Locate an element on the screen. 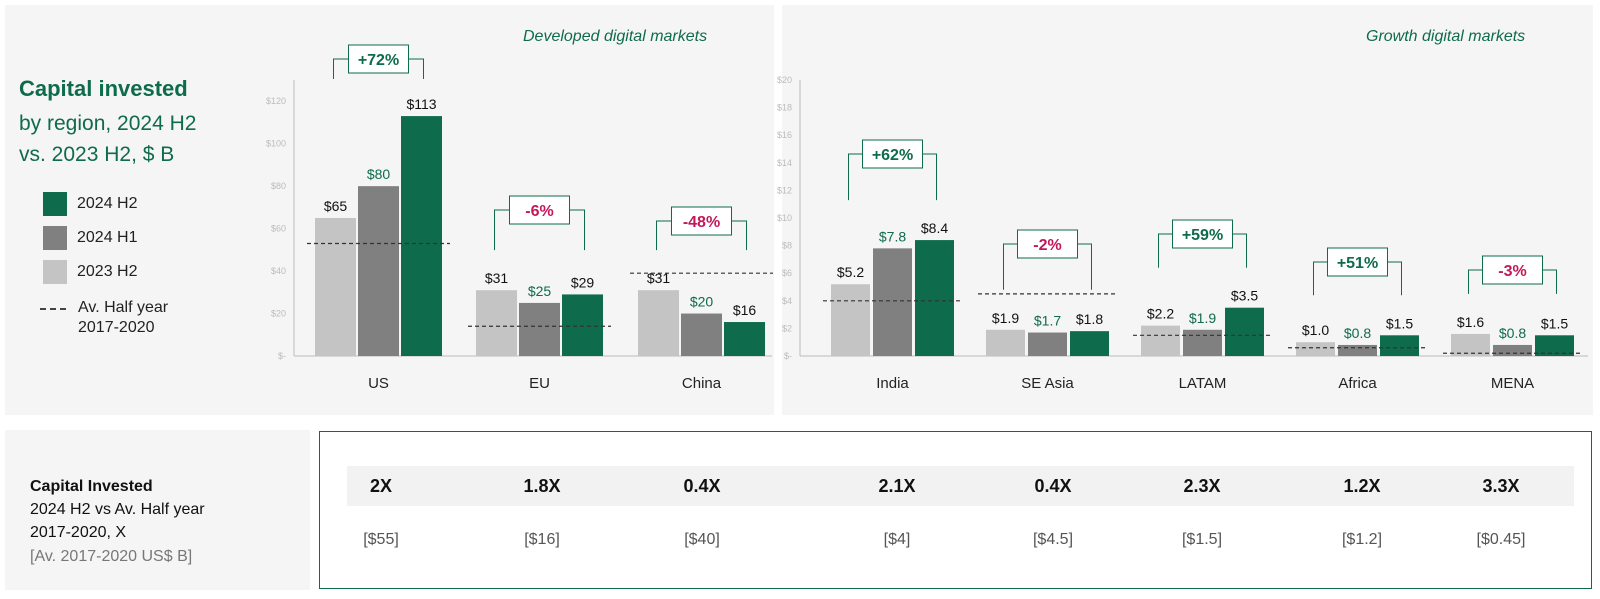 This screenshot has width=1600, height=599. multiple-eu: 1.8X is located at coordinates (542, 486).